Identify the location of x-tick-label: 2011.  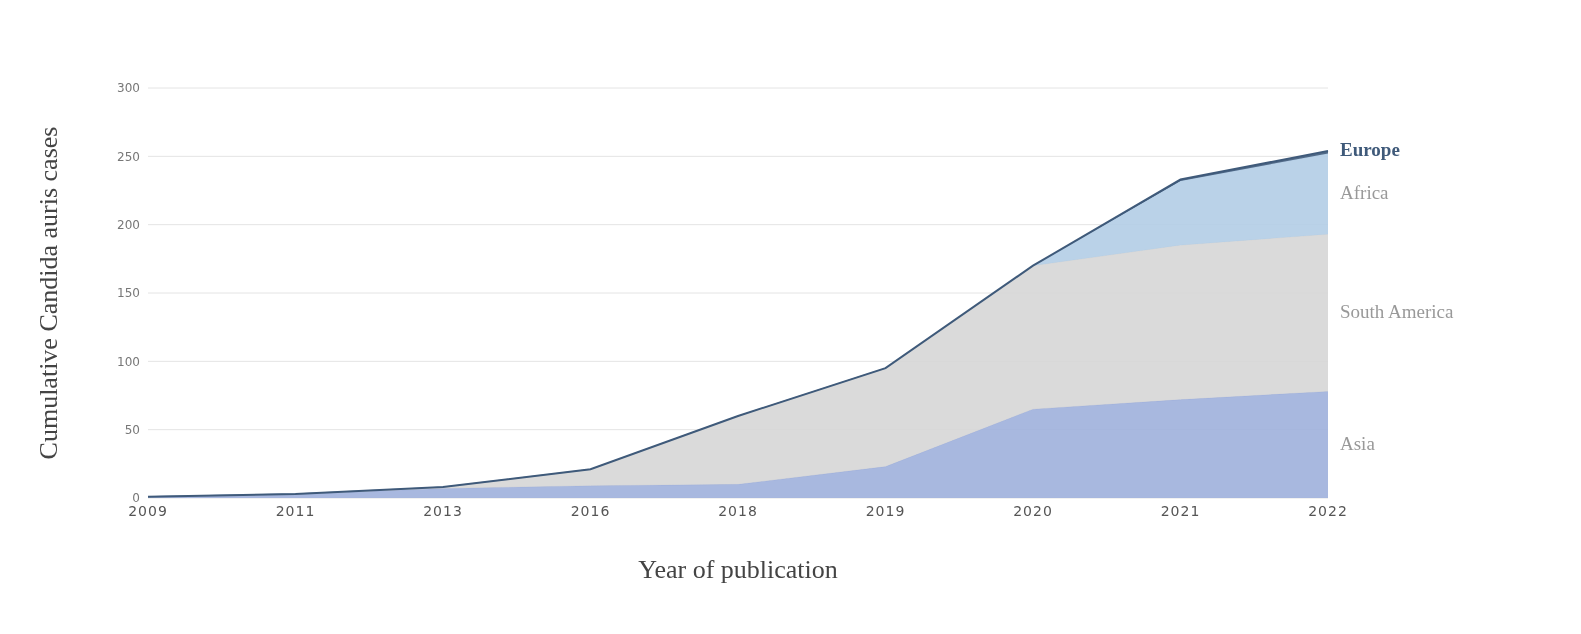
(295, 510).